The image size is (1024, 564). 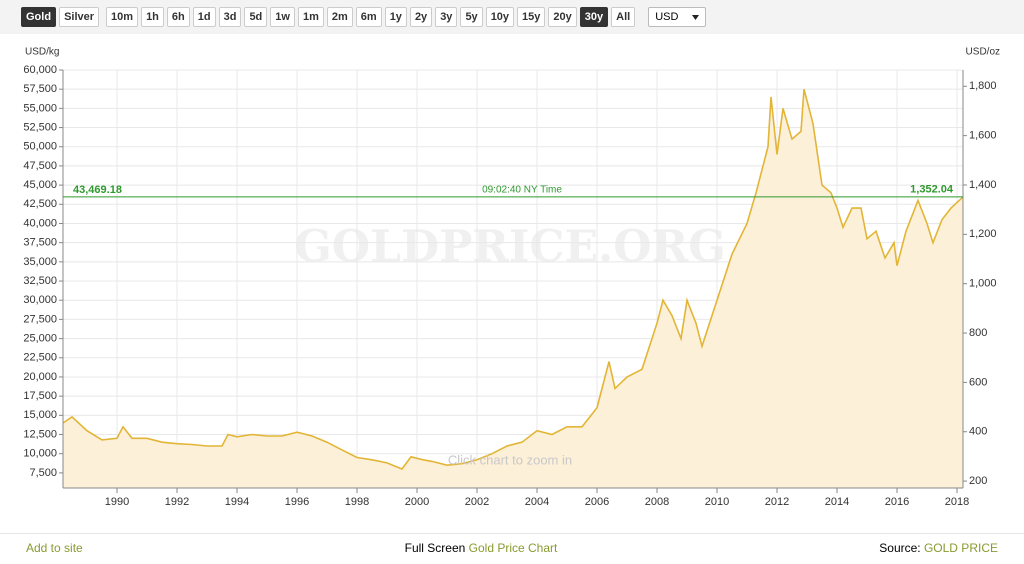 What do you see at coordinates (79, 17) in the screenshot?
I see `toolbar-button: Silver` at bounding box center [79, 17].